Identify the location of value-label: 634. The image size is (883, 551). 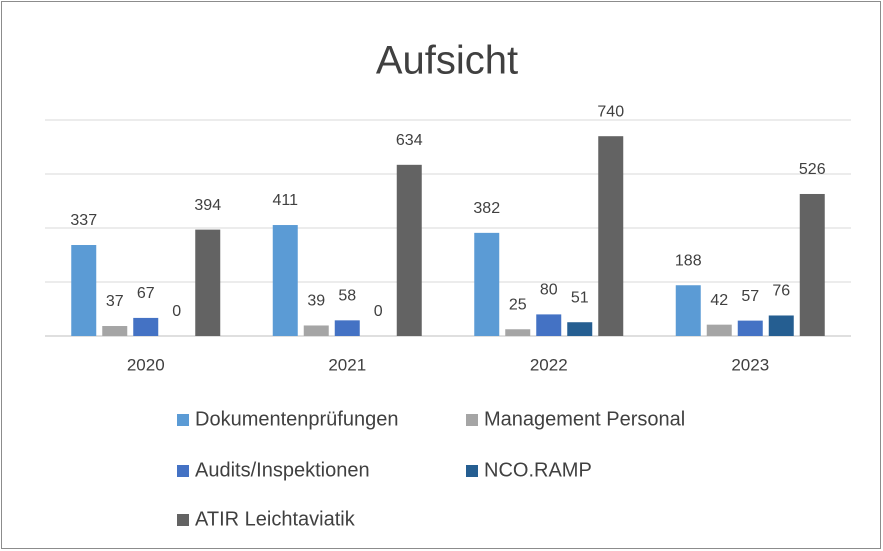
(409, 140).